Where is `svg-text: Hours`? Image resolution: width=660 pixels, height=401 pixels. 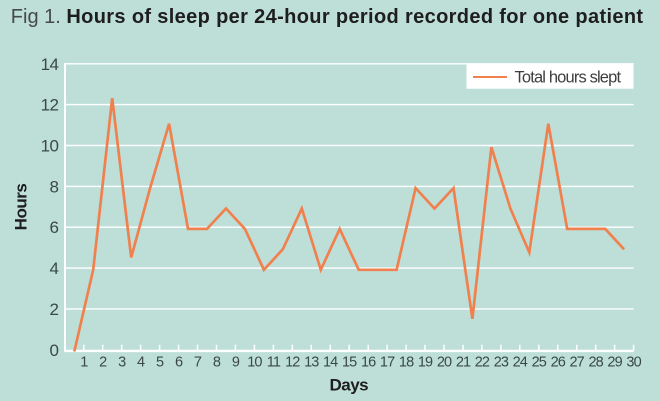 svg-text: Hours is located at coordinates (21, 207).